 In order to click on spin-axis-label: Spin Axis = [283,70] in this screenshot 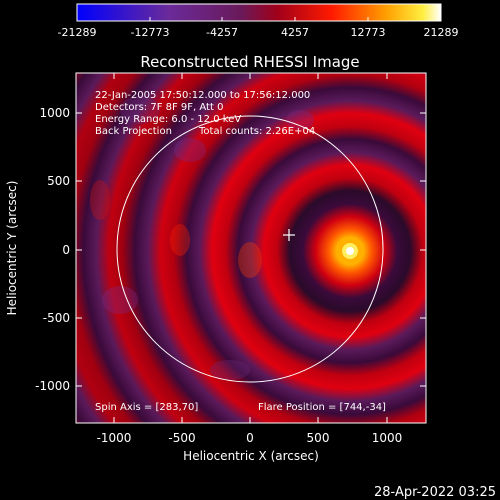, I will do `click(146, 407)`.